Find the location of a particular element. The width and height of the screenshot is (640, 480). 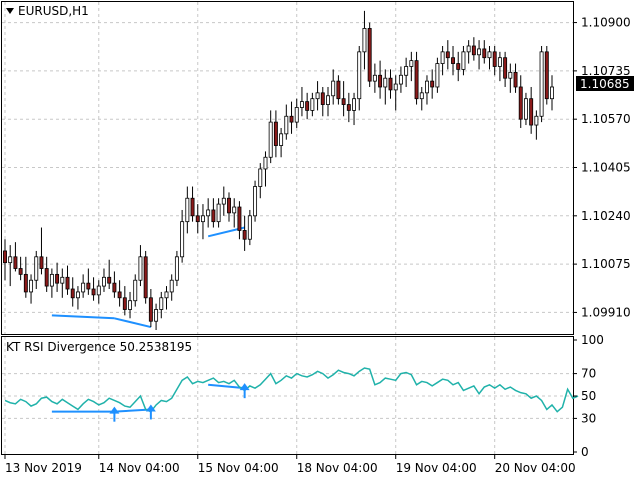

time-tick-label: 18 Nov 04:00 is located at coordinates (337, 468).